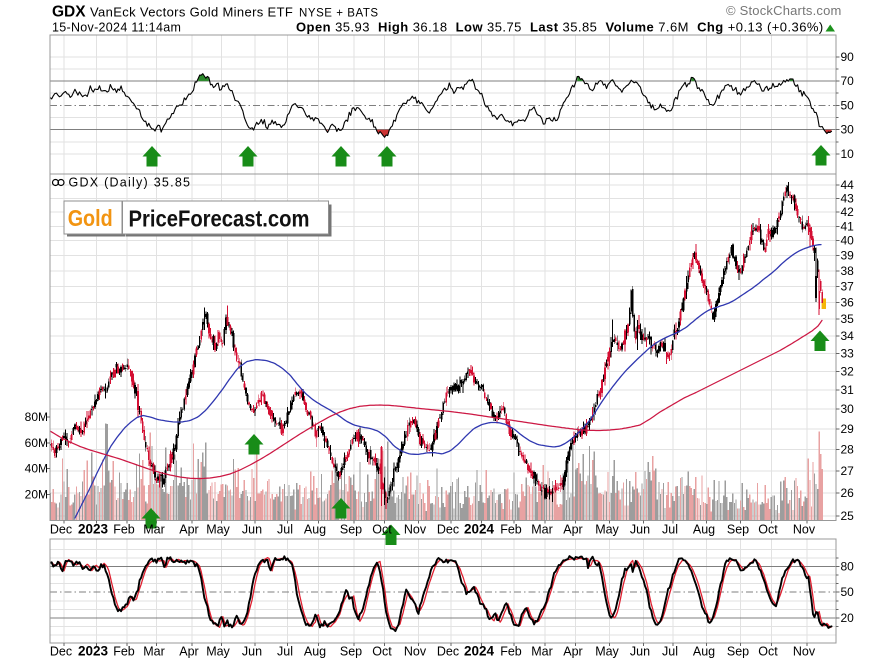 The image size is (875, 668). What do you see at coordinates (848, 493) in the screenshot?
I see `svg-text: 26` at bounding box center [848, 493].